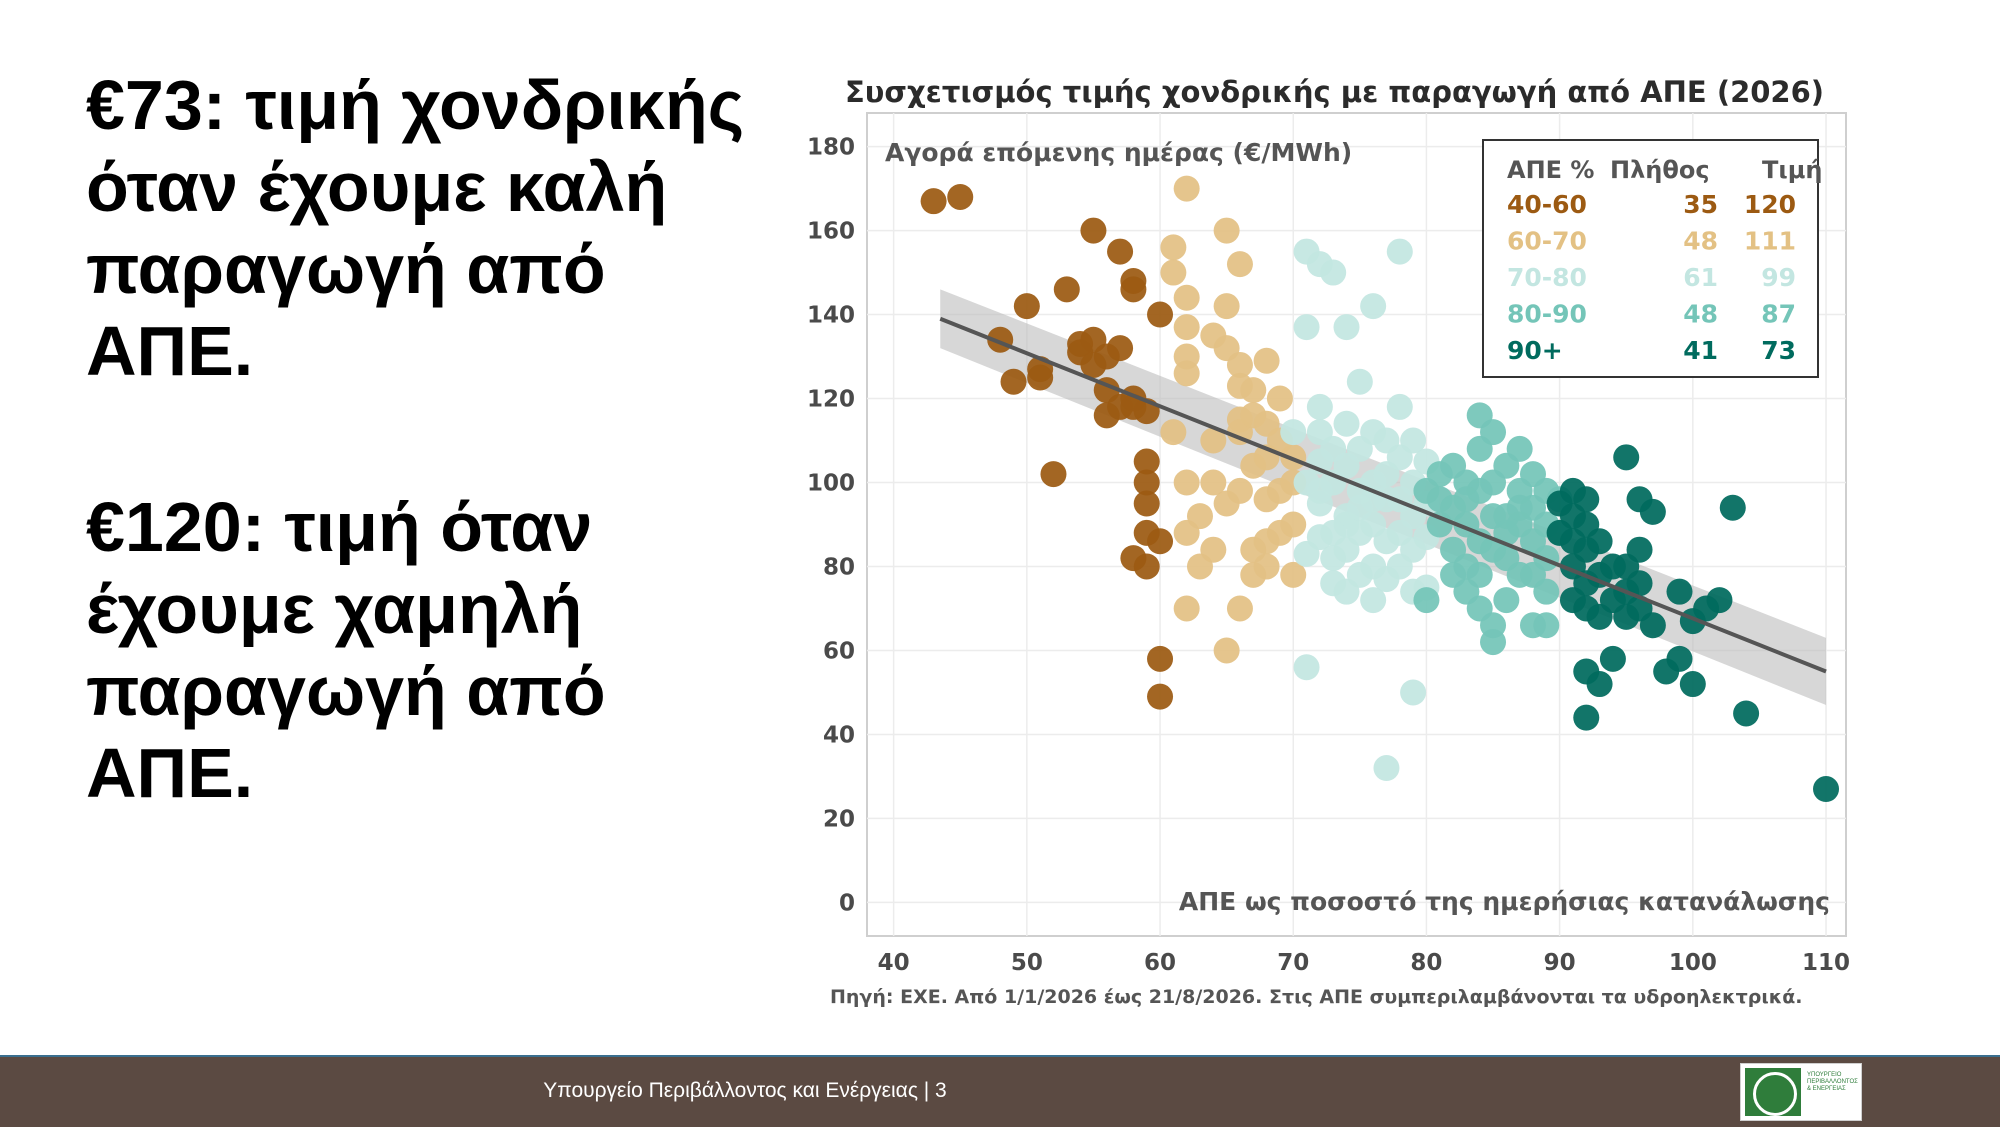 Image resolution: width=2000 pixels, height=1127 pixels. Describe the element at coordinates (1504, 901) in the screenshot. I see `x-axis-label: ΑΠΕ ως ποσοστό της ημερήσιας κατανάλωσης` at that location.